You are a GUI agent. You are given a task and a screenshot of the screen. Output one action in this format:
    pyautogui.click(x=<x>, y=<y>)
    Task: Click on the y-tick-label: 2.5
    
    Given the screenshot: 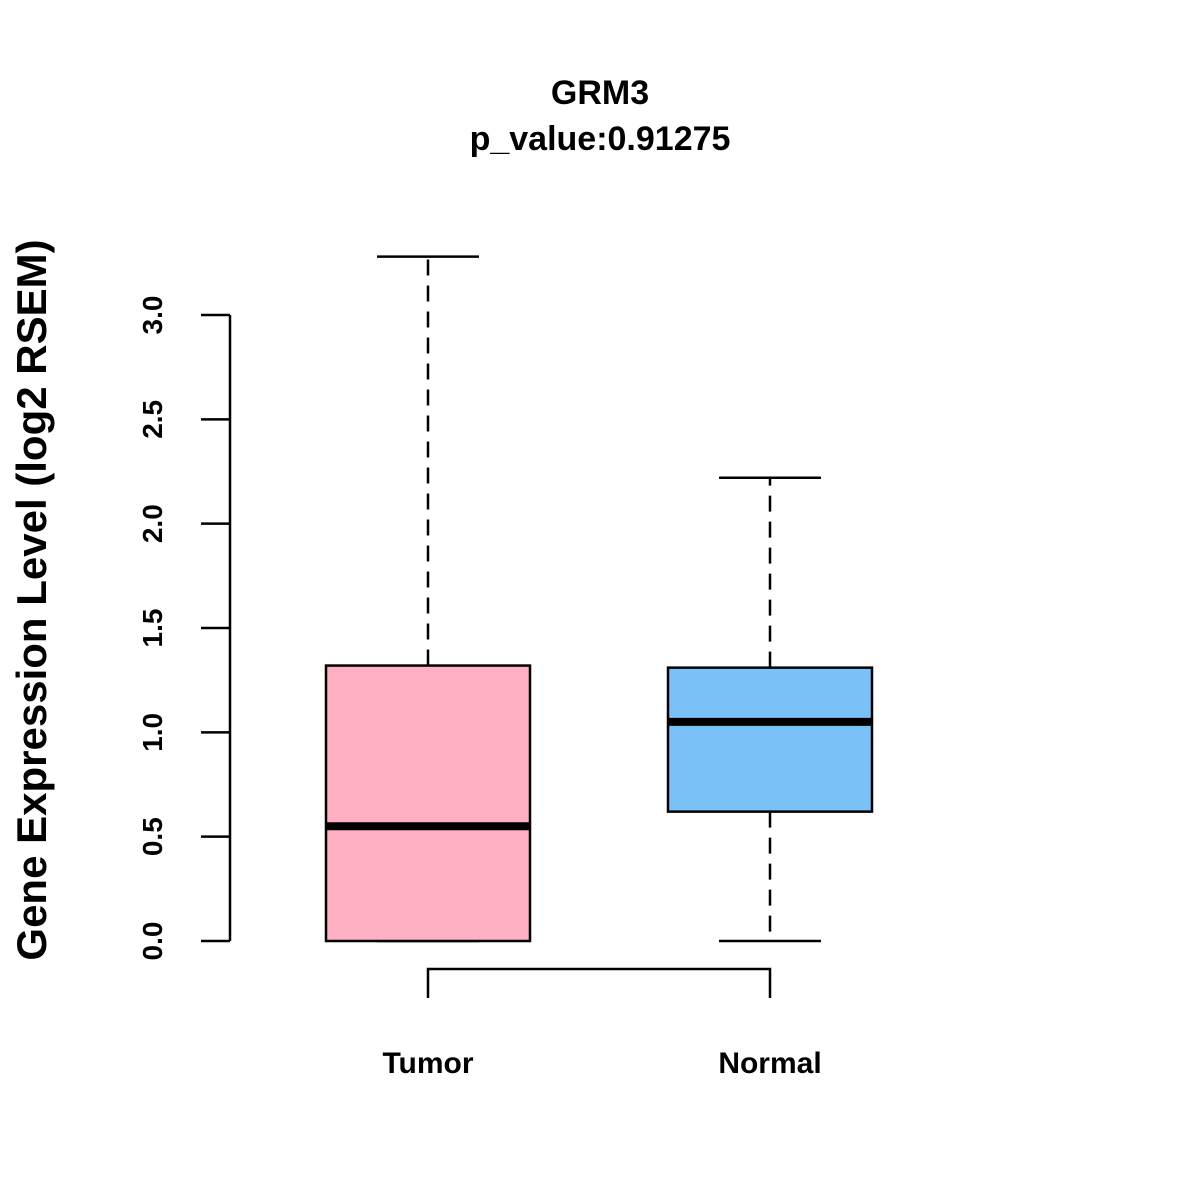 What is the action you would take?
    pyautogui.click(x=152, y=419)
    